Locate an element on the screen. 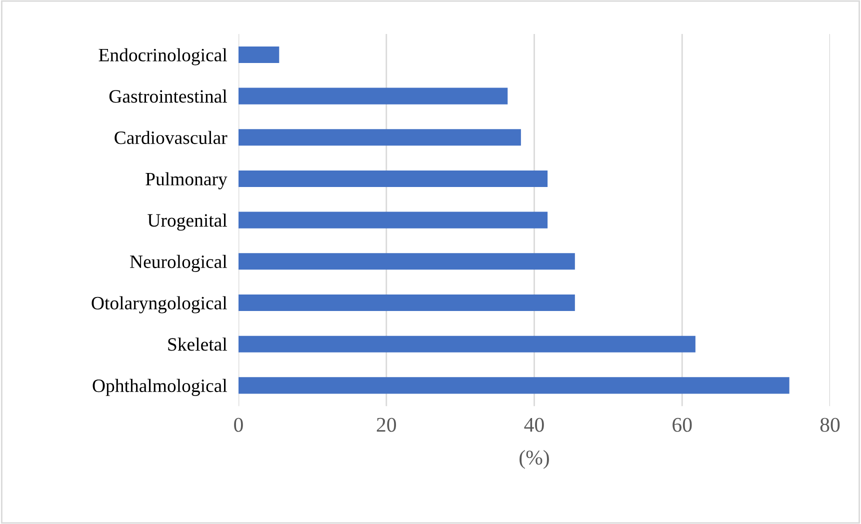 This screenshot has width=861, height=524. y-tick-label: Gastrointestinal is located at coordinates (168, 96).